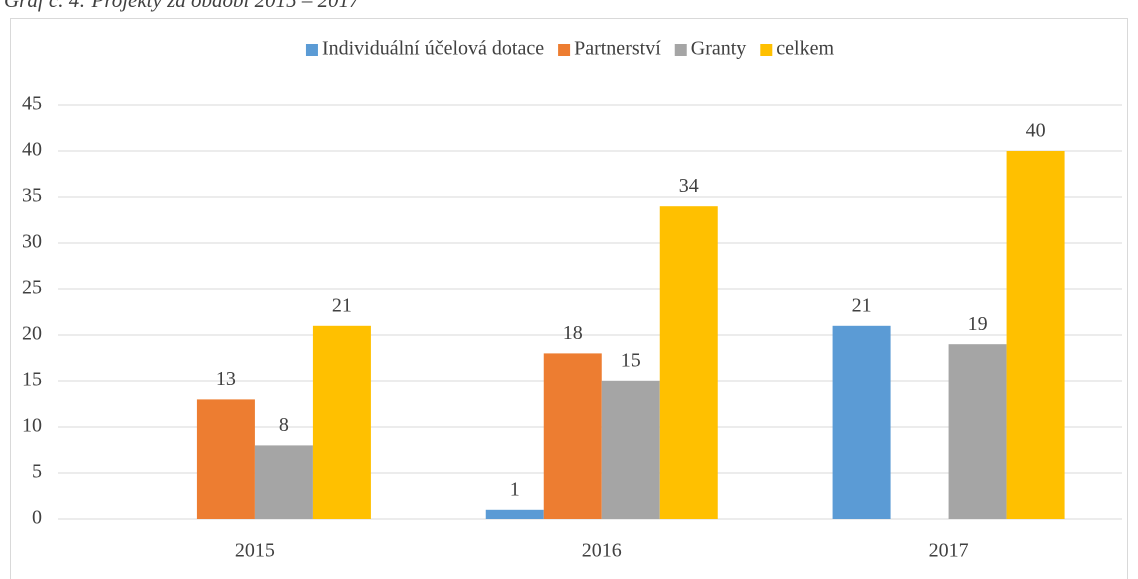 This screenshot has width=1138, height=579. What do you see at coordinates (32, 242) in the screenshot?
I see `y-tick-label: 30` at bounding box center [32, 242].